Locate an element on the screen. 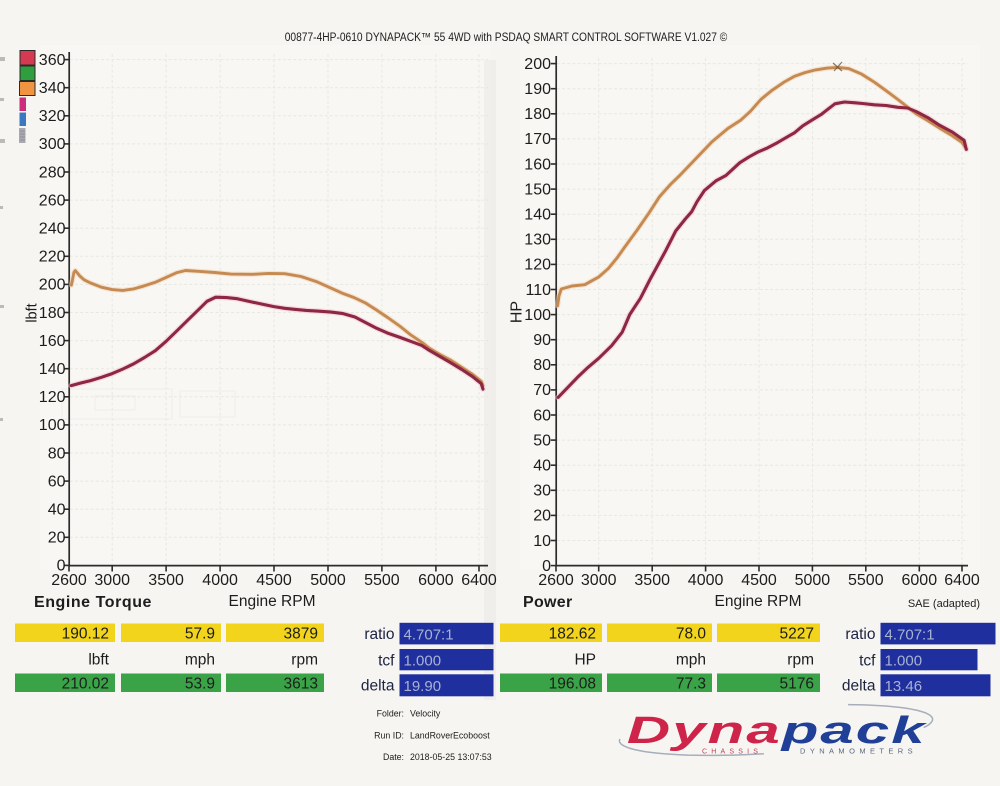  svg-text: 2018-05-25 13:07:53 is located at coordinates (451, 757).